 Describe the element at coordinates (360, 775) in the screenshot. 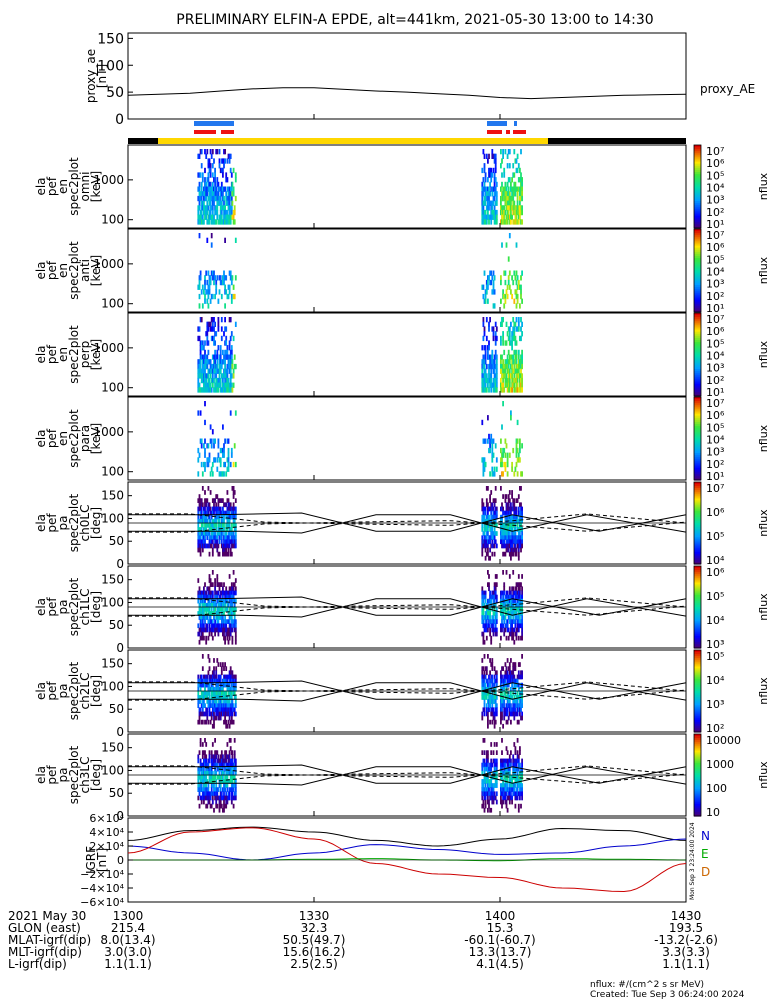

I see `spectrogram-cells` at that location.